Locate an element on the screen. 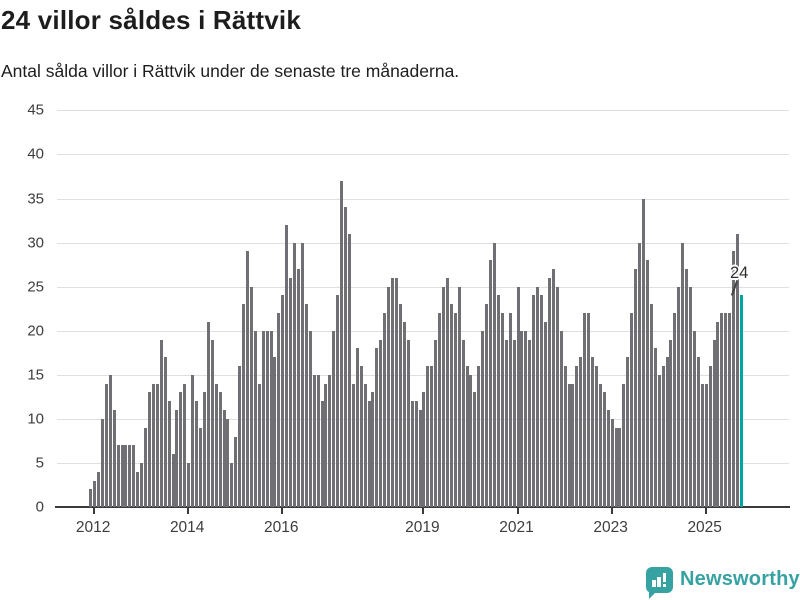 Image resolution: width=800 pixels, height=600 pixels. x-axis-label-2023: 2023 is located at coordinates (610, 527).